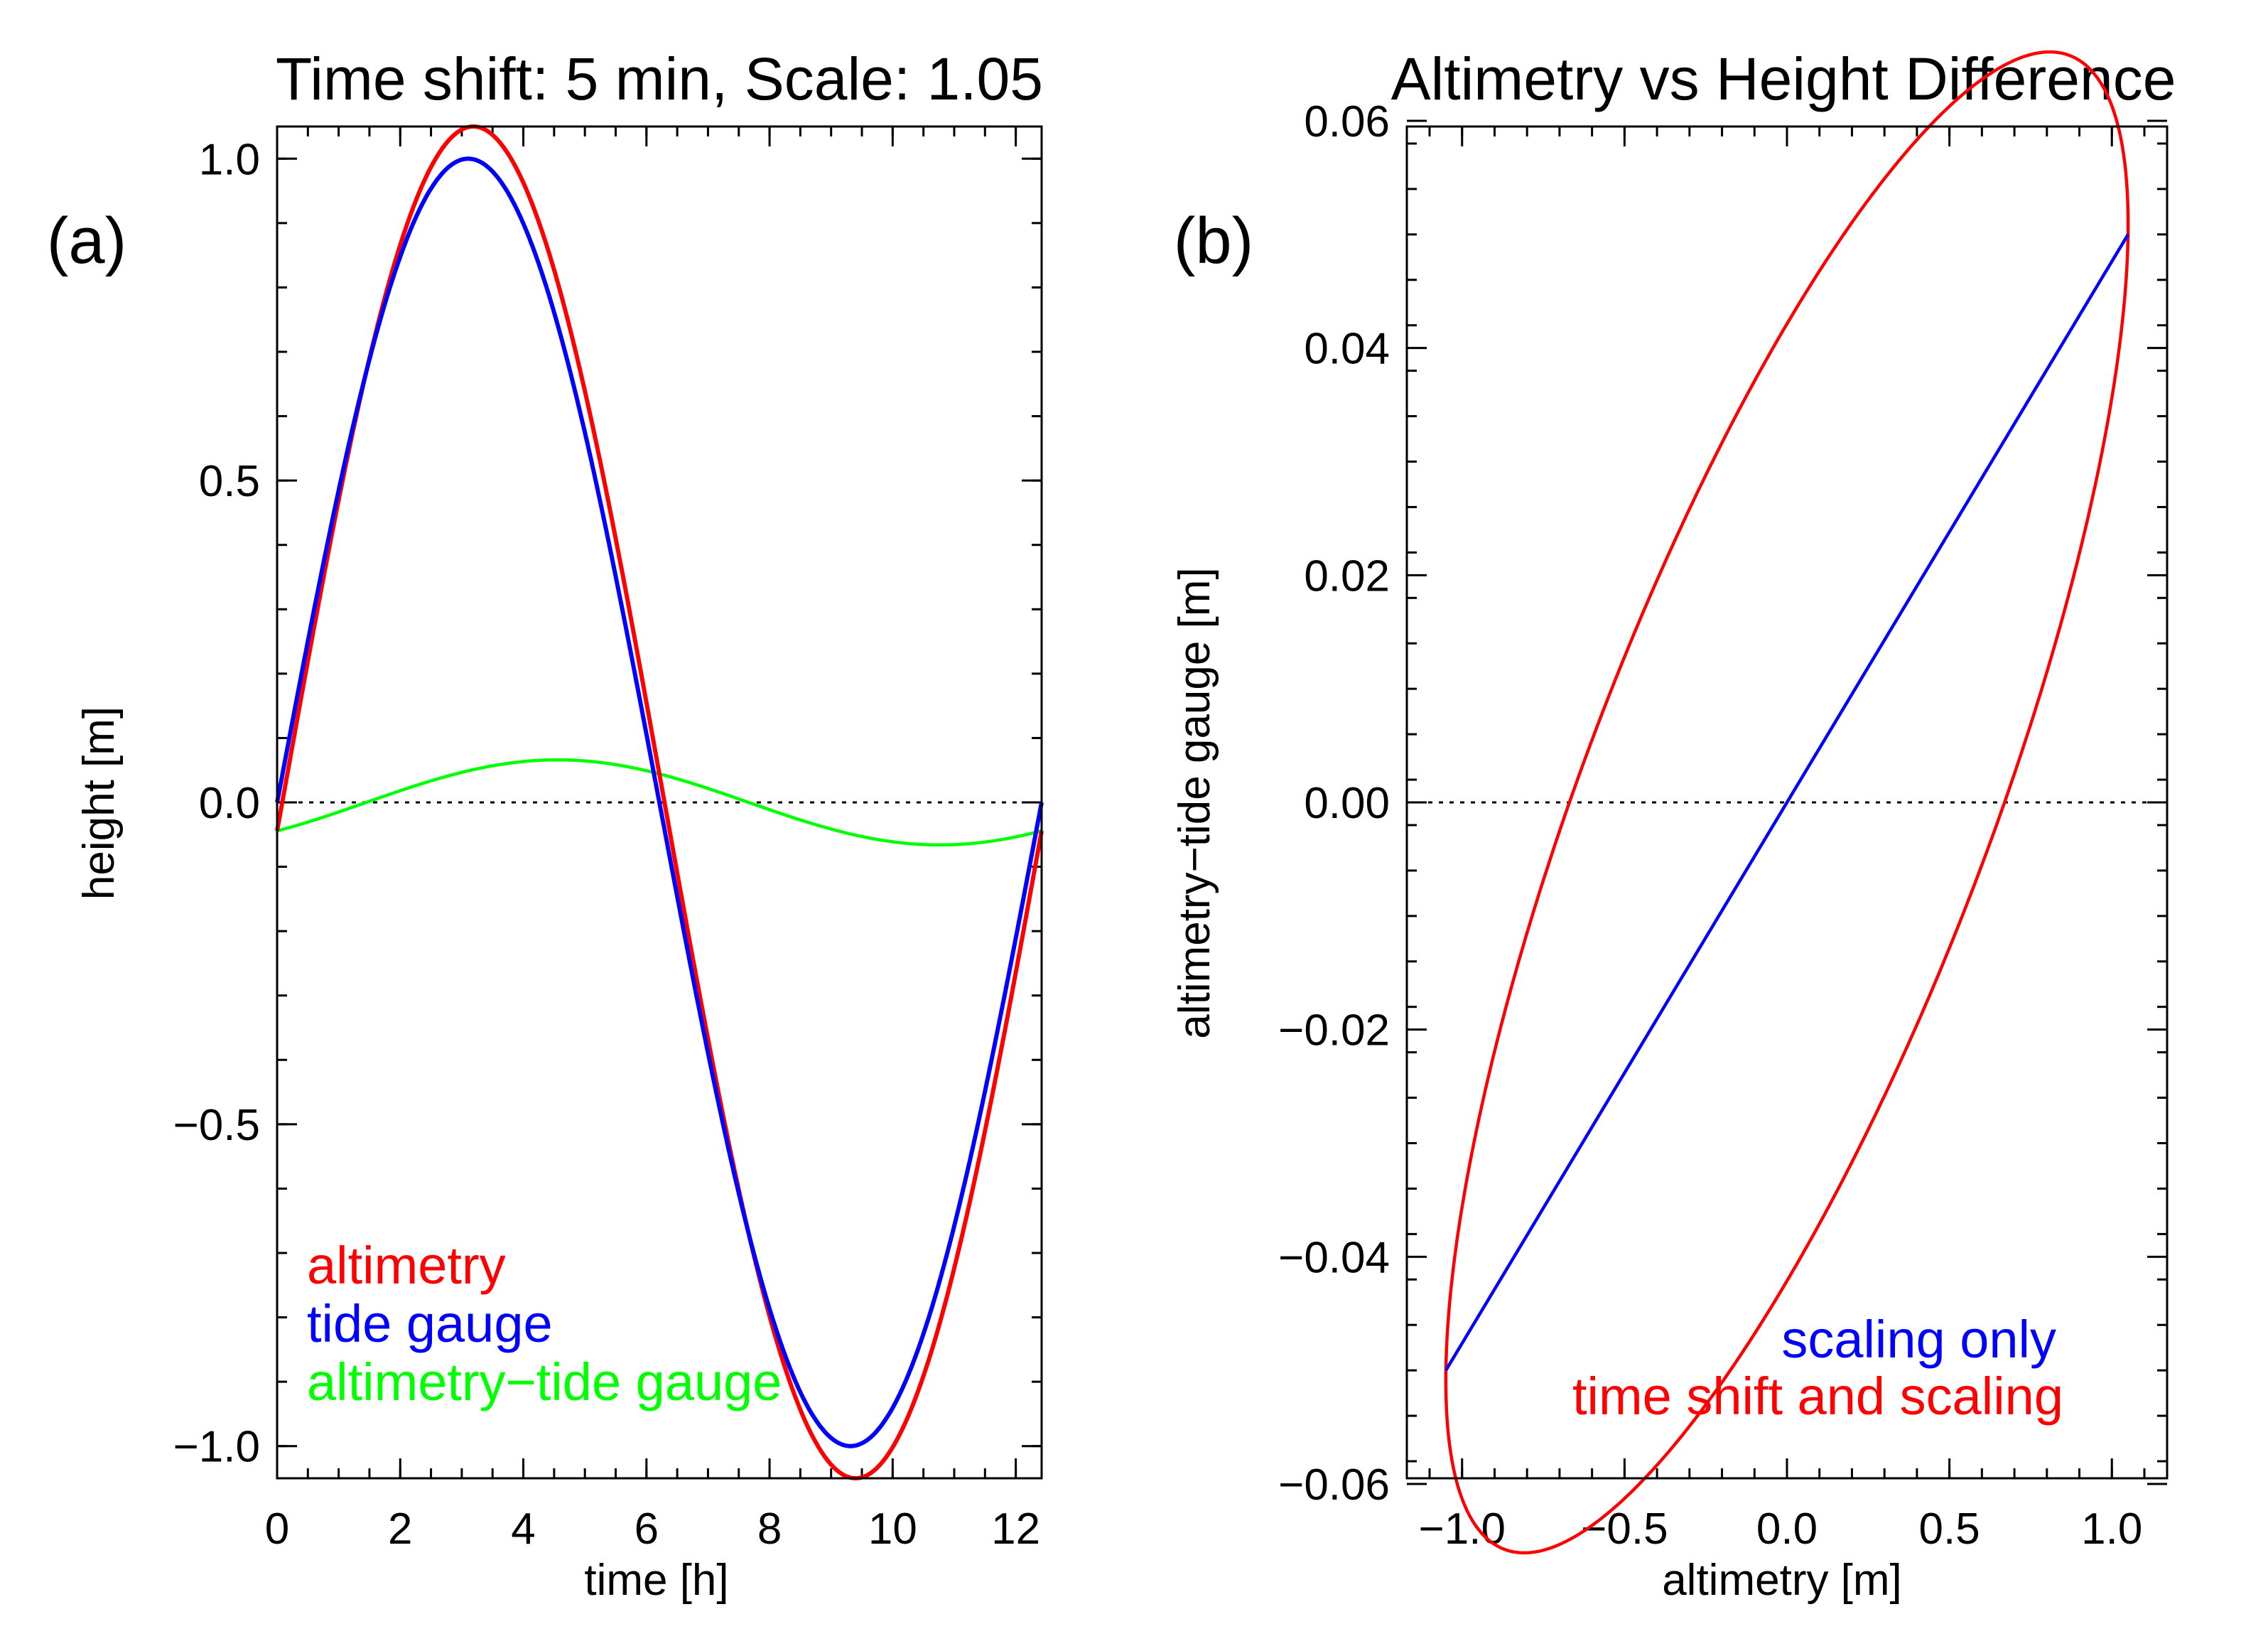 Image resolution: width=2268 pixels, height=1646 pixels. Describe the element at coordinates (1347, 576) in the screenshot. I see `panel-b-ytick-label: 0.02` at that location.